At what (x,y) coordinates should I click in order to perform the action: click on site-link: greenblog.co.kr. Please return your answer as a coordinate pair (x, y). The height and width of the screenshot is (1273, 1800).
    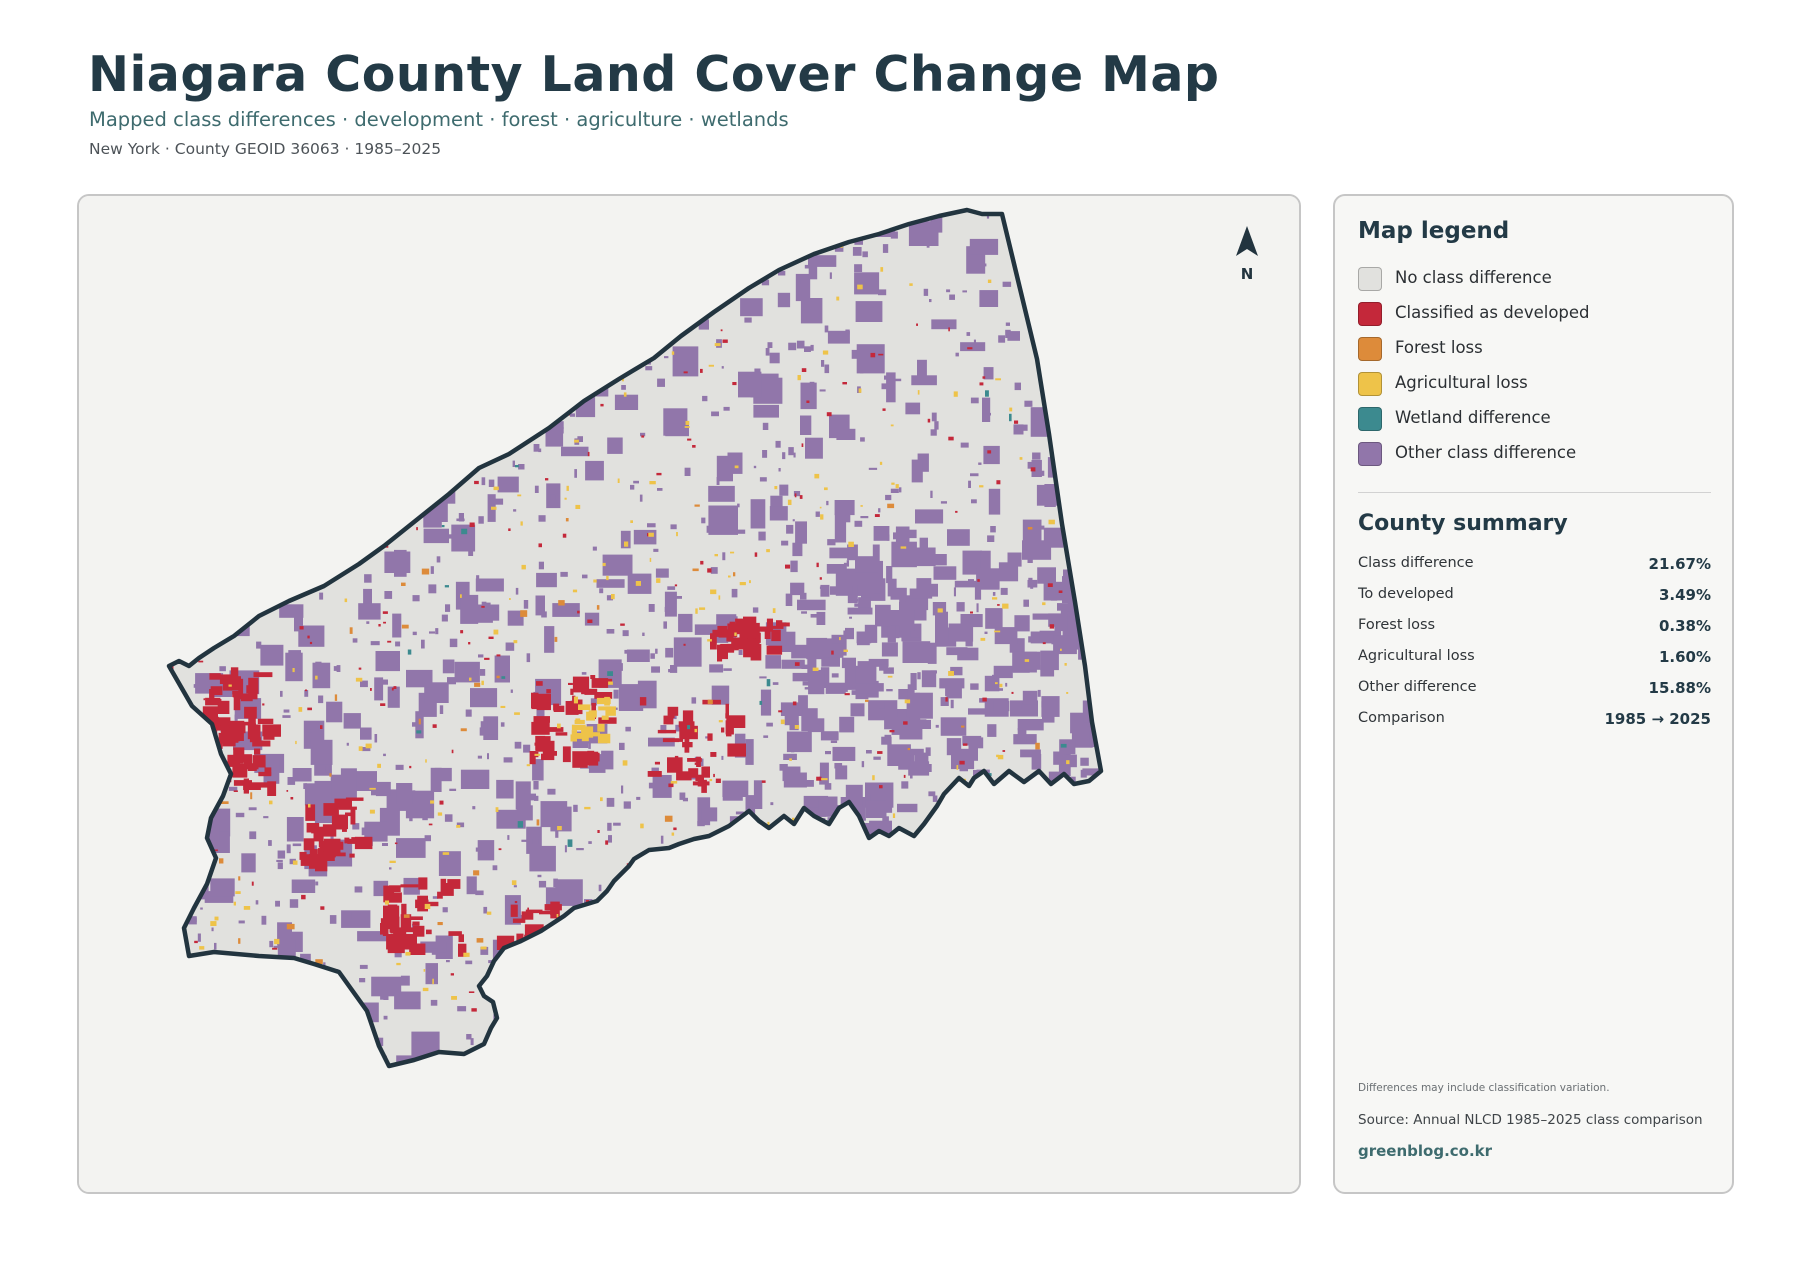
    Looking at the image, I should click on (1425, 1151).